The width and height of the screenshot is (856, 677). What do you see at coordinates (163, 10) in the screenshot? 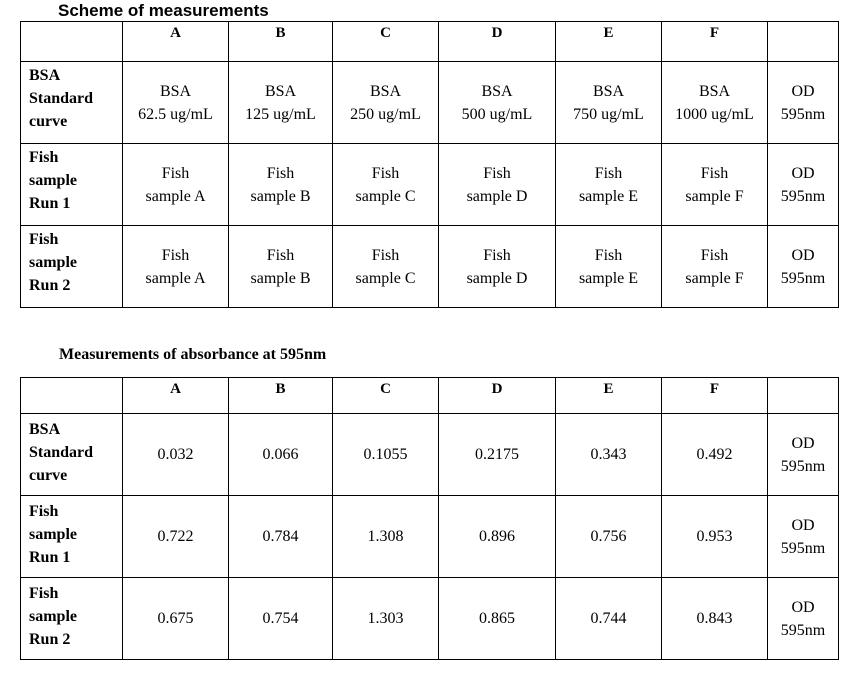
I see `scheme-title: Scheme of measurements` at bounding box center [163, 10].